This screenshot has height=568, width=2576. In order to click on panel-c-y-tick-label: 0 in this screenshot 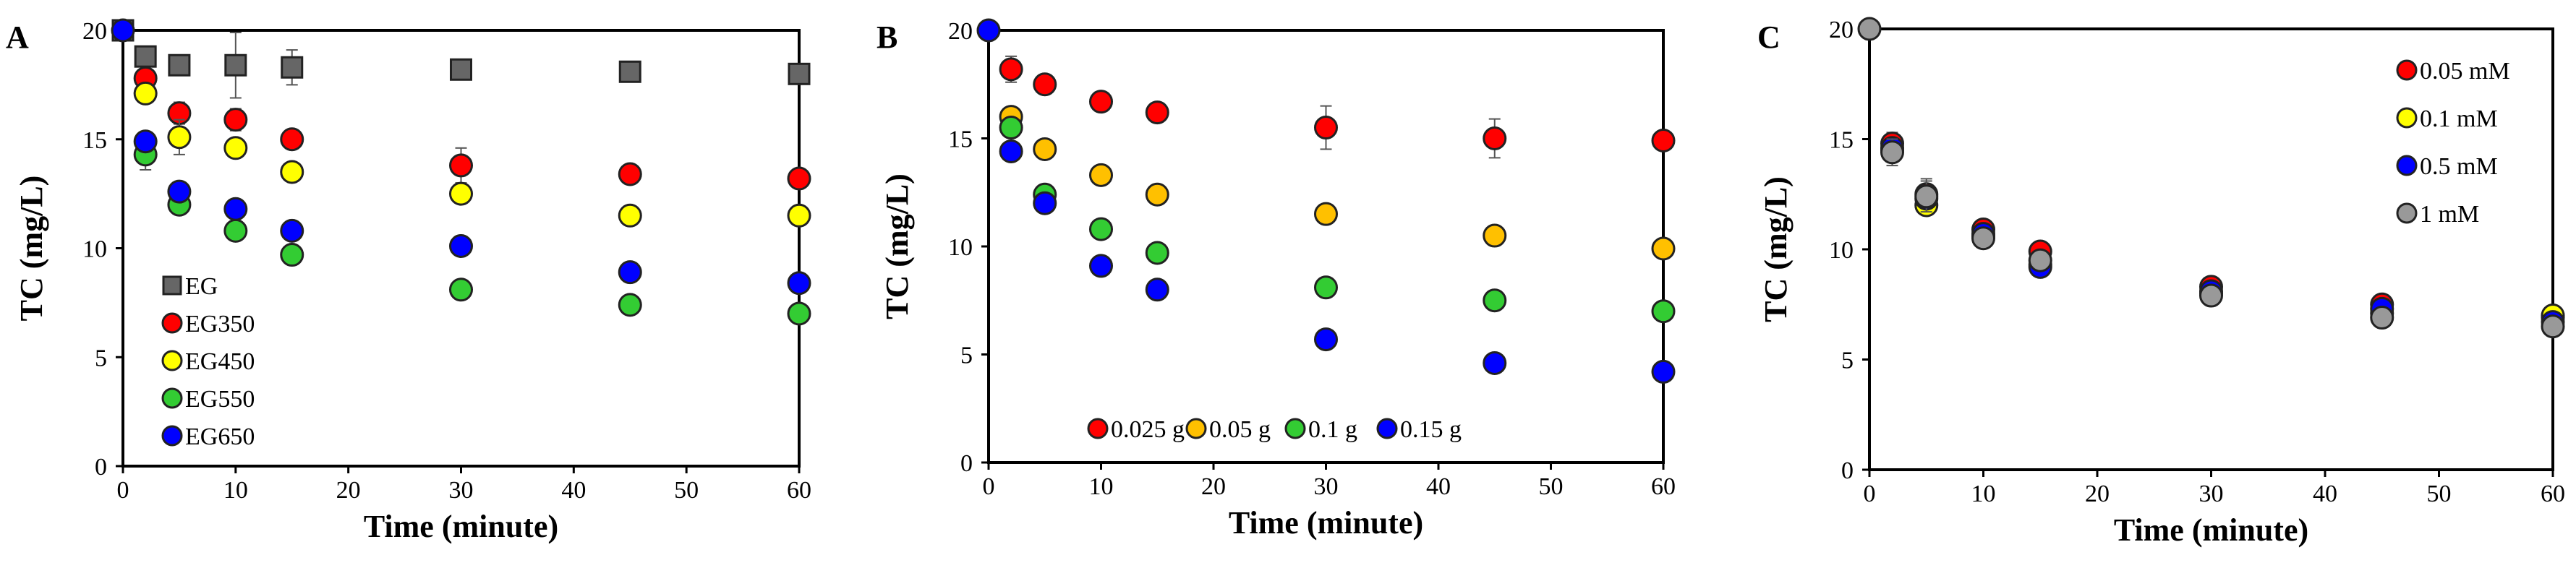, I will do `click(1847, 470)`.